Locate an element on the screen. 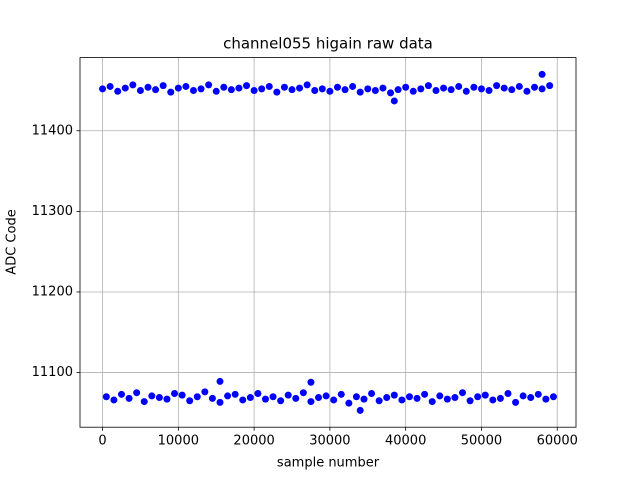 The width and height of the screenshot is (640, 480). chart-title: channel055 higain raw data is located at coordinates (328, 44).